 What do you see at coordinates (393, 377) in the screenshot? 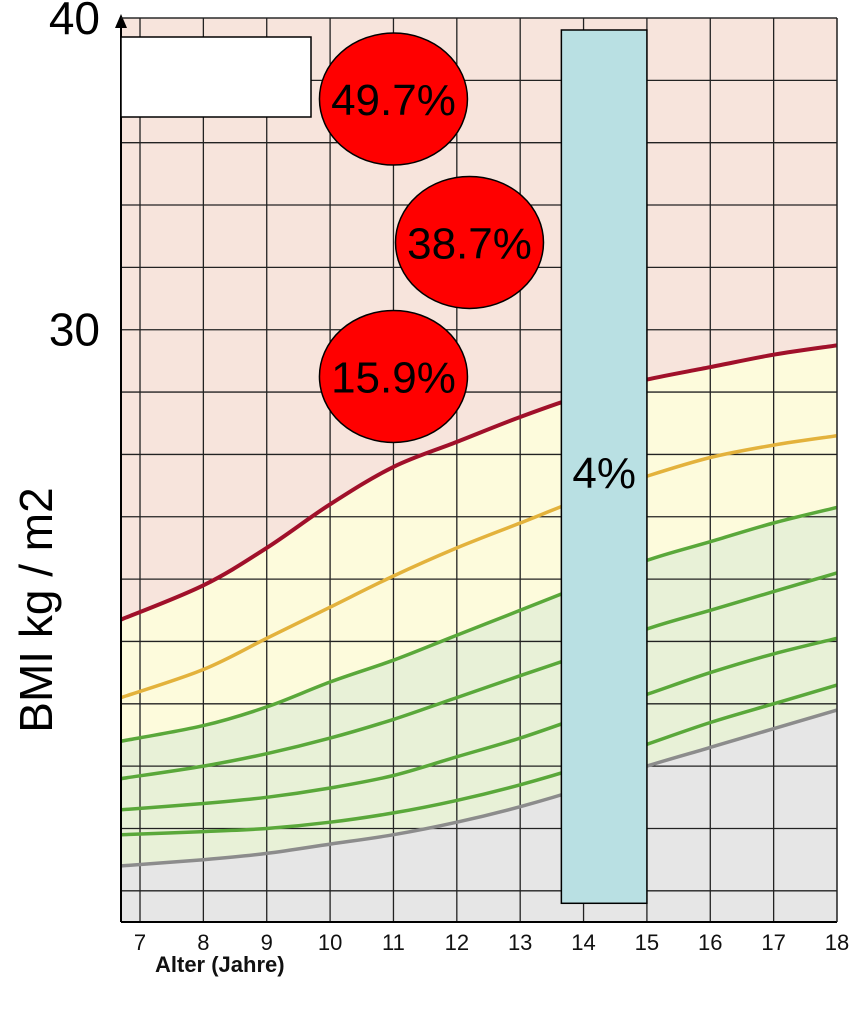
I see `bubble-label: 15.9%` at bounding box center [393, 377].